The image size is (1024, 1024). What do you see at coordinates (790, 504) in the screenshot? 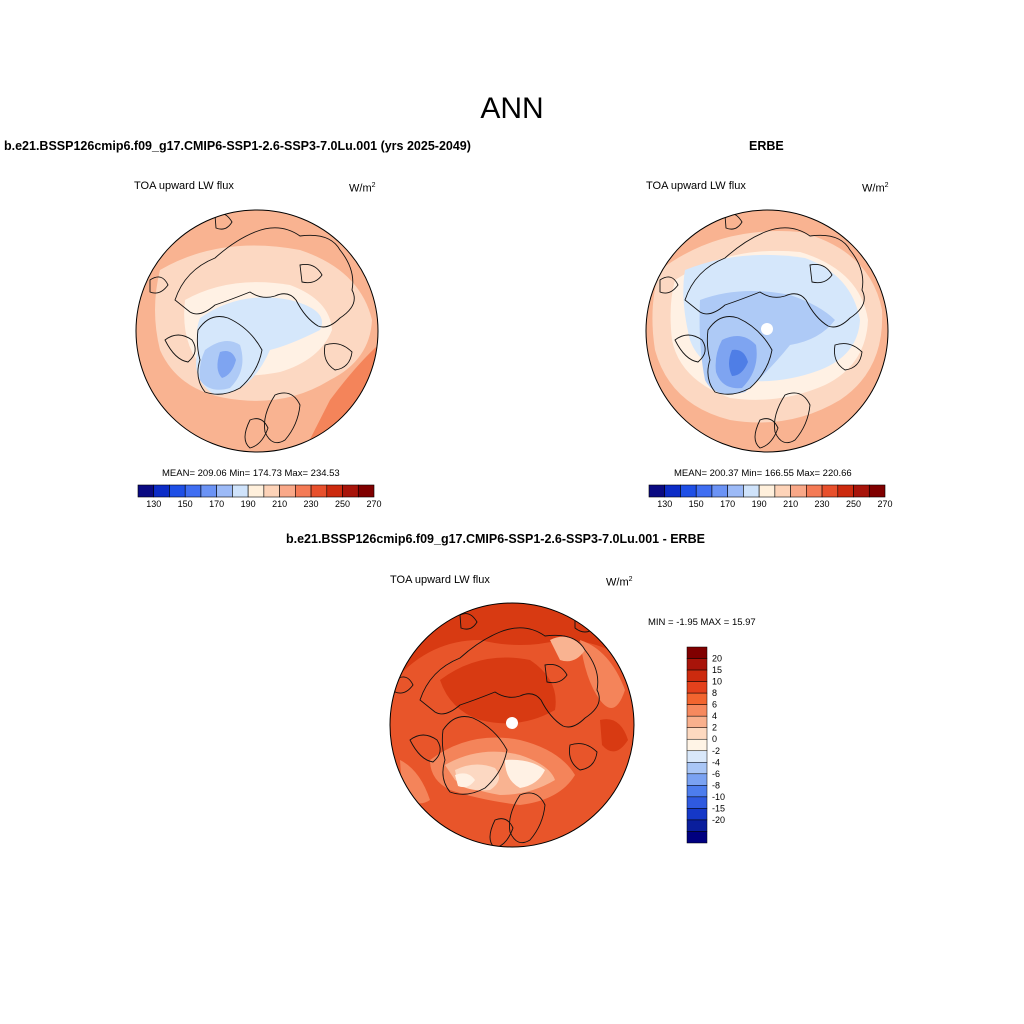
I see `colorbar-obs-tick-label: 210` at bounding box center [790, 504].